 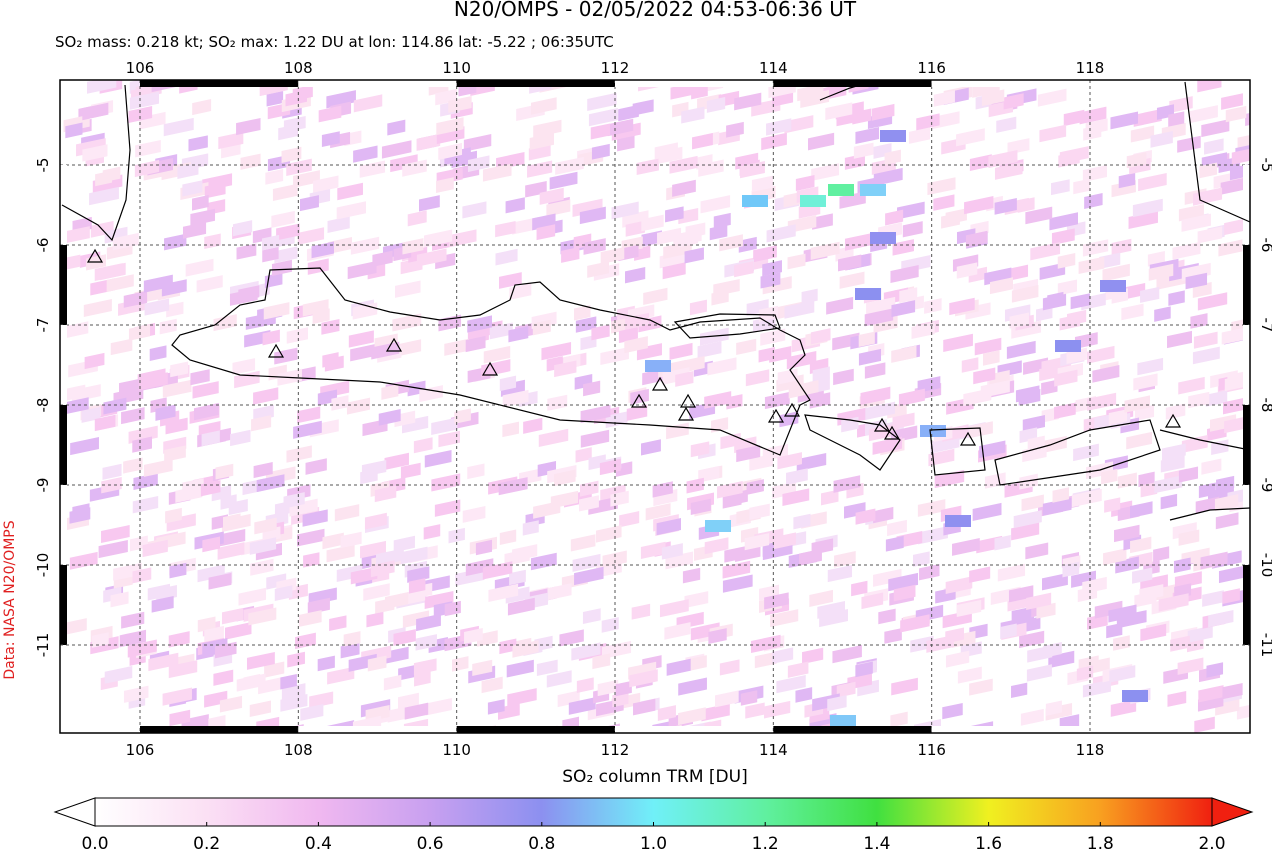 I want to click on frame-bar, so click(x=63, y=605).